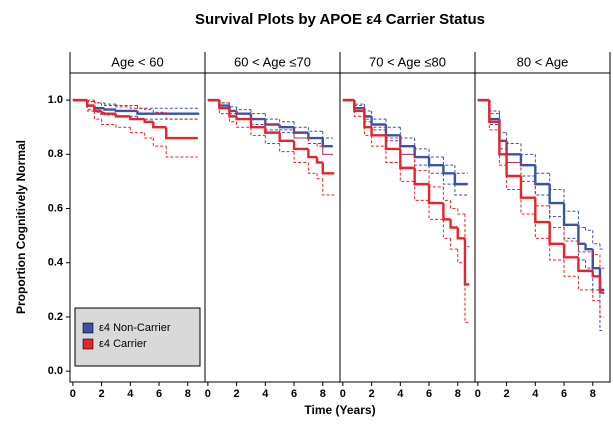  Describe the element at coordinates (135, 328) in the screenshot. I see `legend-label: ε4 Non-Carrier` at that location.